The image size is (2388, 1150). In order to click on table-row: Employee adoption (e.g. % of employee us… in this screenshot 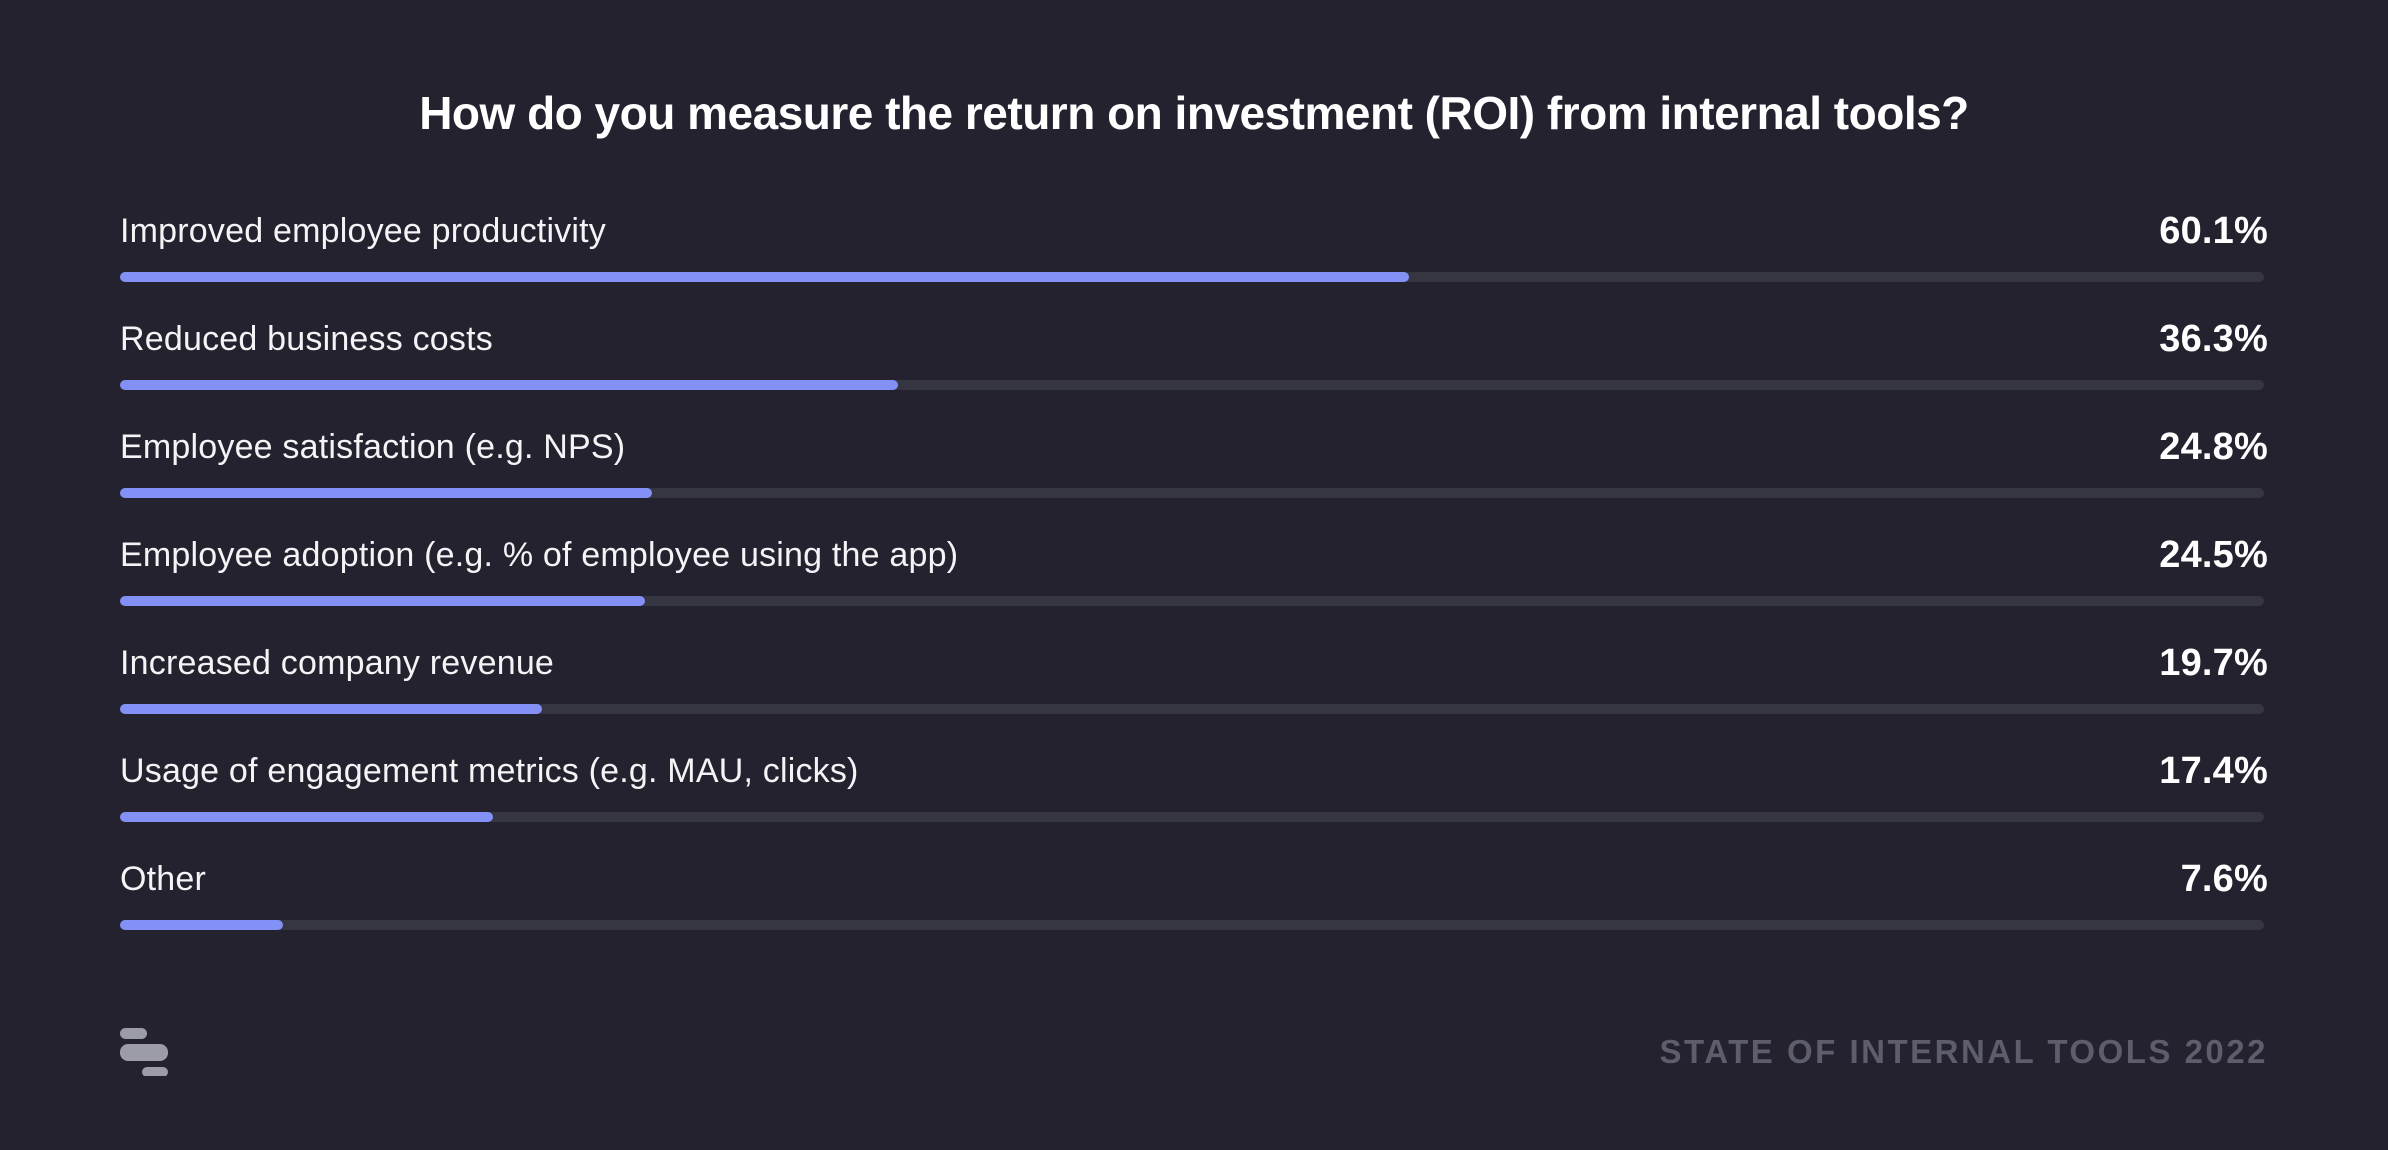, I will do `click(1194, 584)`.